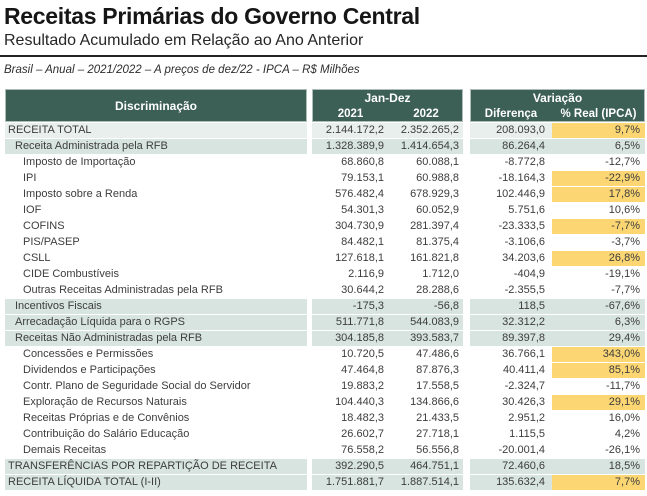  I want to click on value-2021: -175,3, so click(350, 306).